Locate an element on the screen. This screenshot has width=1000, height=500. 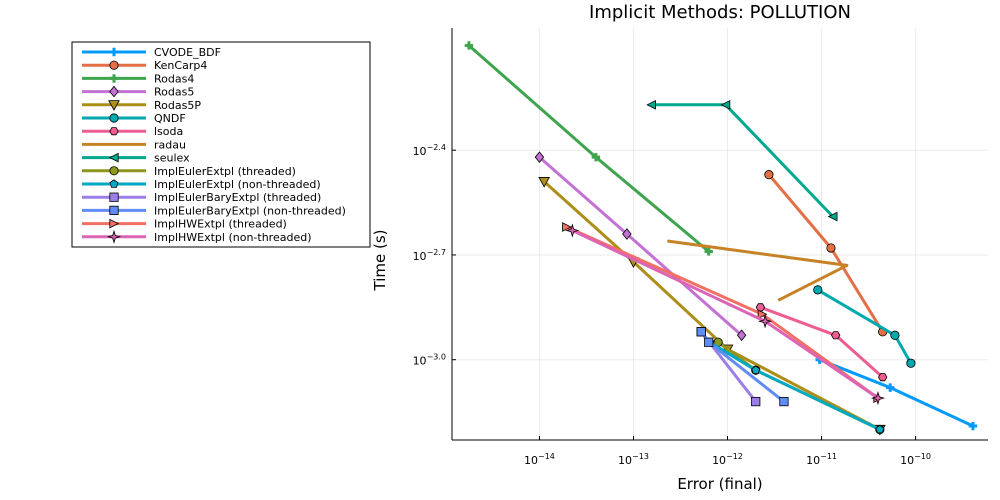
series-rodas5 is located at coordinates (640, 246).